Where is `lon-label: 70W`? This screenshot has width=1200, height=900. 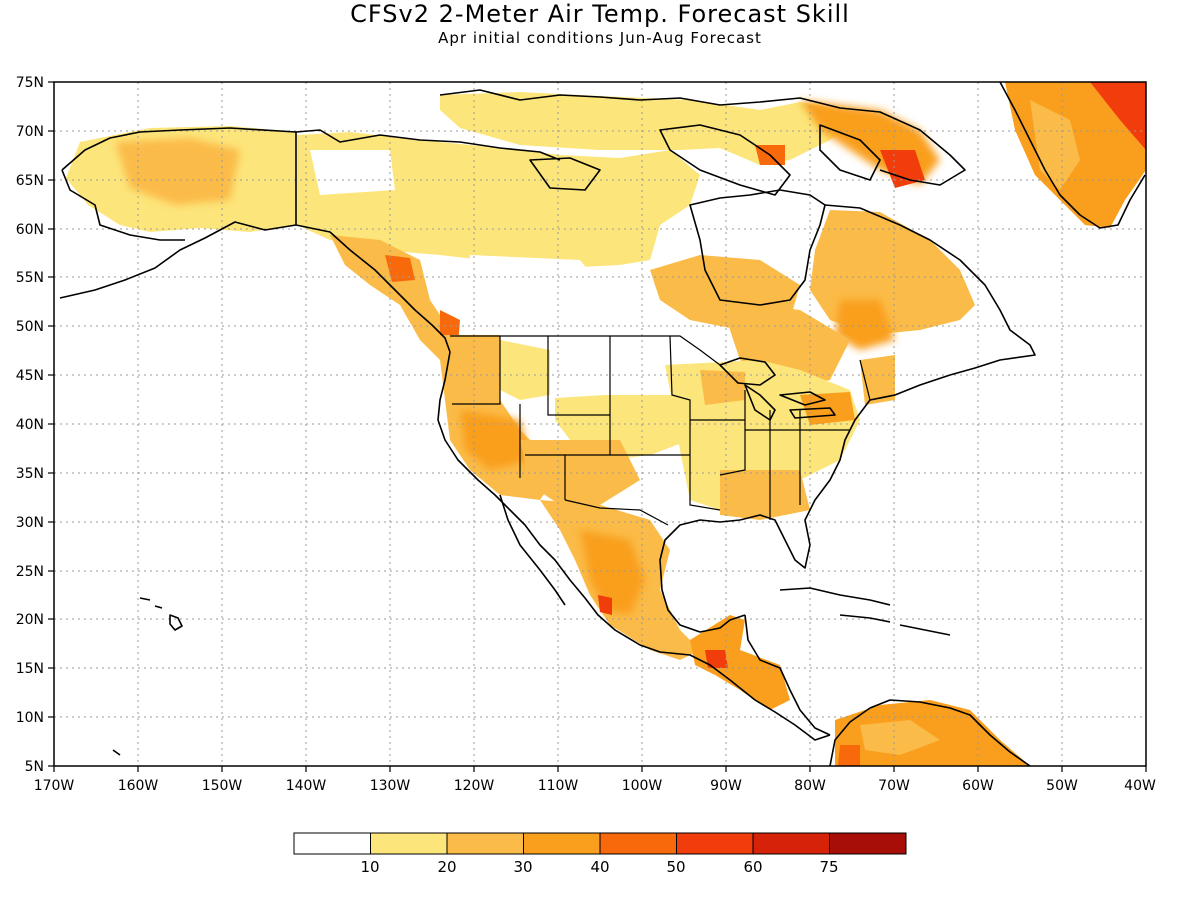 lon-label: 70W is located at coordinates (894, 786).